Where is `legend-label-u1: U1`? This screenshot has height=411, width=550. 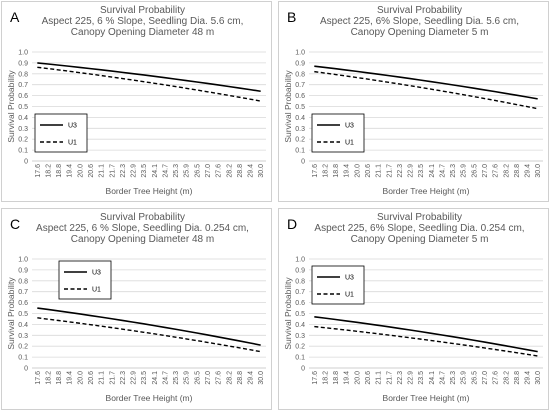
legend-label-u1: U1 is located at coordinates (349, 295).